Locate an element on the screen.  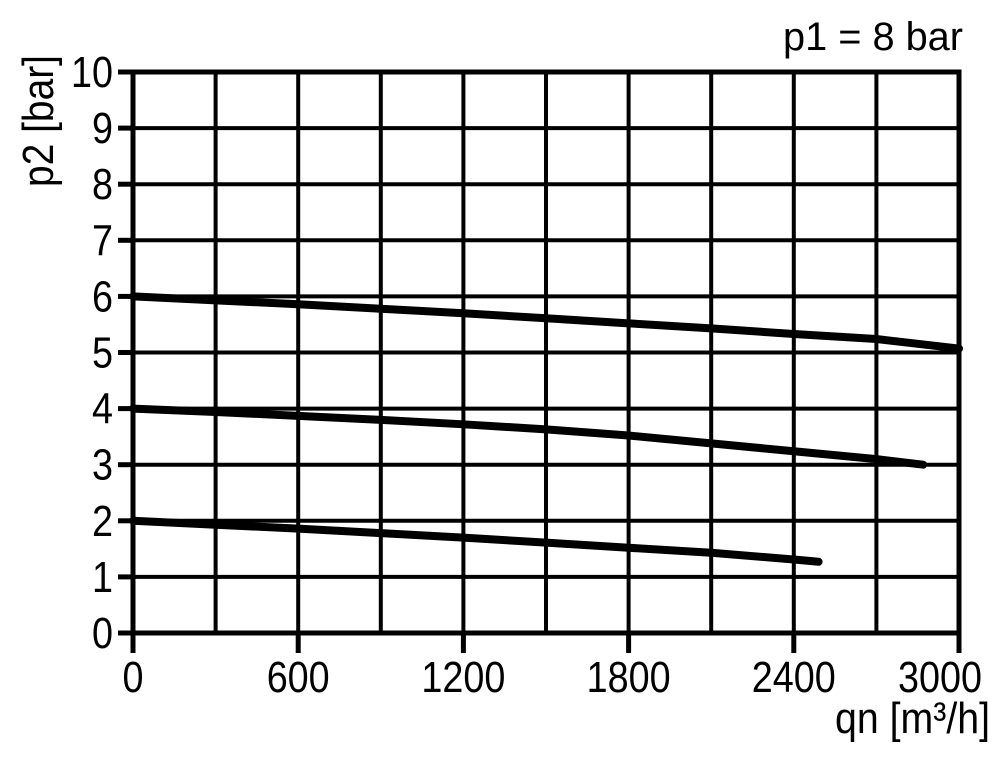
x-tick-label: 0 is located at coordinates (133, 677).